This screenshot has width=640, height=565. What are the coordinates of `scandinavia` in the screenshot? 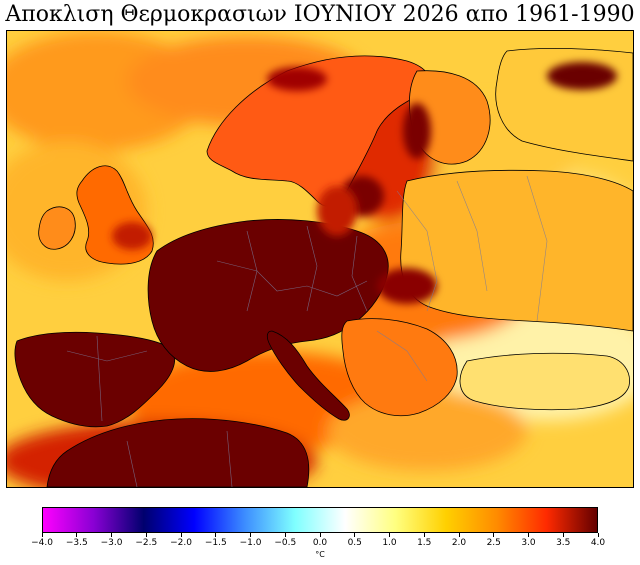 It's located at (319, 131).